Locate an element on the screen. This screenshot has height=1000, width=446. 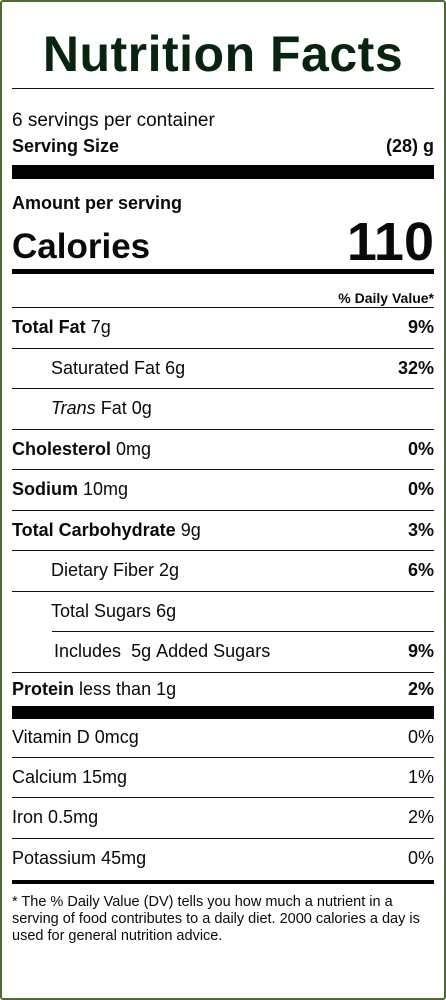
calories-row: Calories 110 is located at coordinates (223, 241).